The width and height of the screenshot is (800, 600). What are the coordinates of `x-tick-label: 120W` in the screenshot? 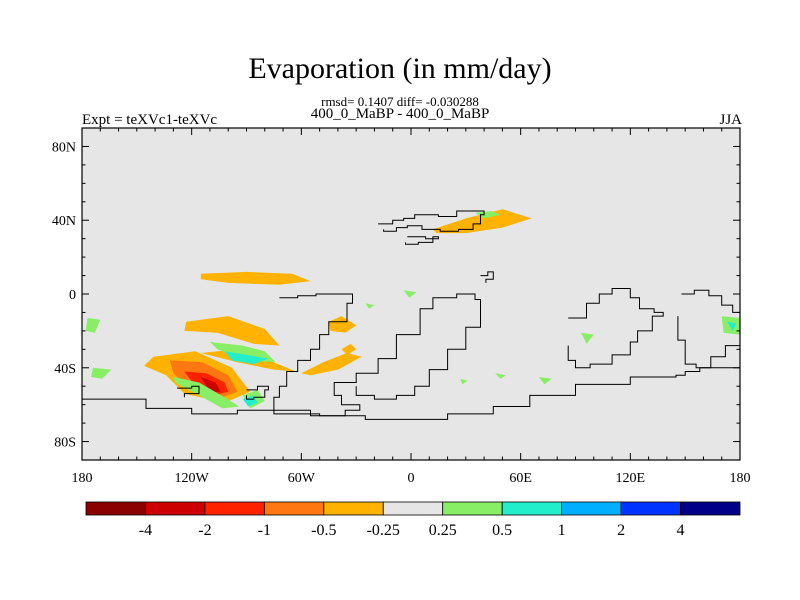 It's located at (192, 478).